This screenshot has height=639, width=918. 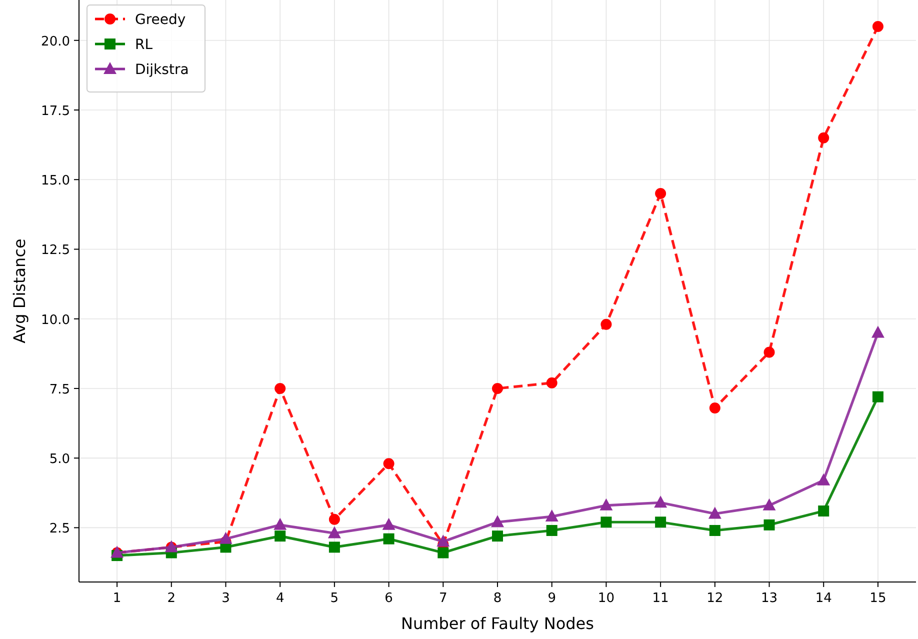 What do you see at coordinates (334, 598) in the screenshot?
I see `x-tick-label: 5` at bounding box center [334, 598].